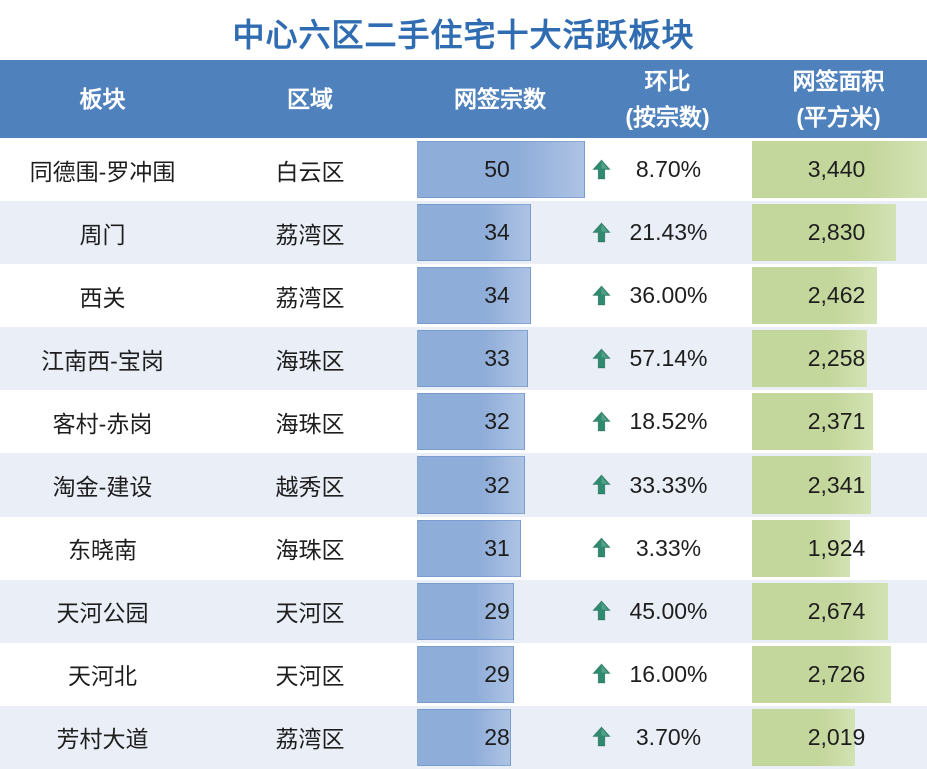 The image size is (927, 769). I want to click on block-cell: 淘金-建设, so click(102, 487).